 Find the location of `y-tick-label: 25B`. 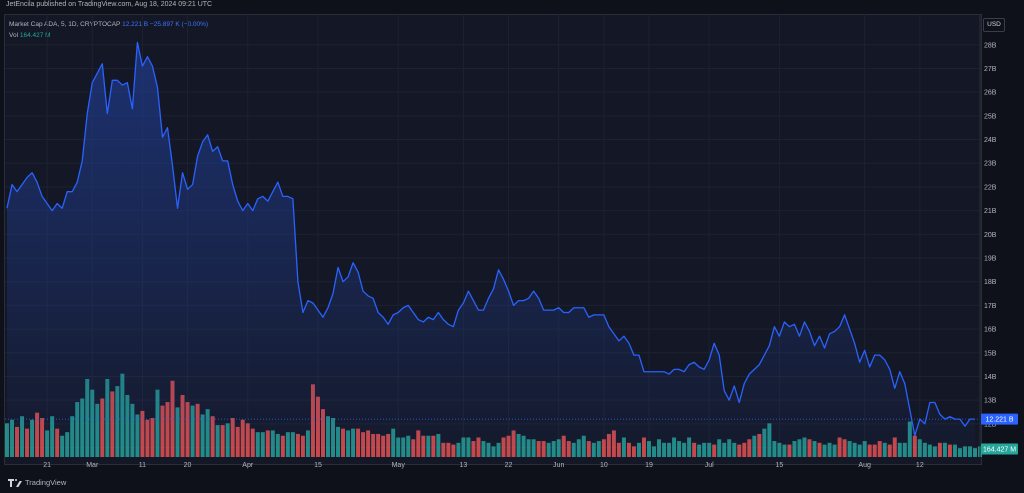

y-tick-label: 25B is located at coordinates (990, 116).